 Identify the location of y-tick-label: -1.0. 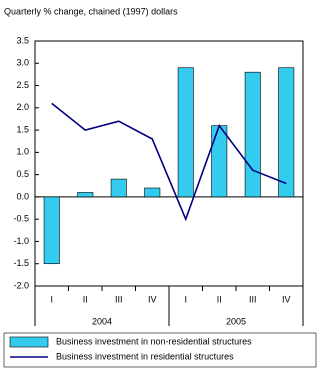
(21, 241).